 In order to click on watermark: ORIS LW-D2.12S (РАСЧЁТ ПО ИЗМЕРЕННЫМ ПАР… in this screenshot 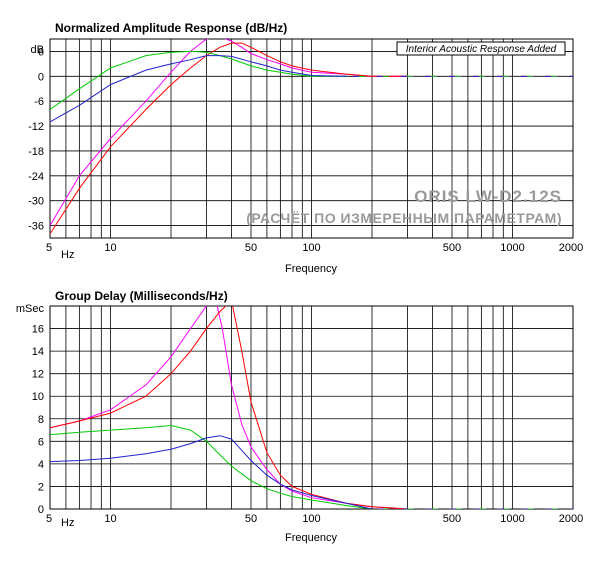, I will do `click(404, 206)`.